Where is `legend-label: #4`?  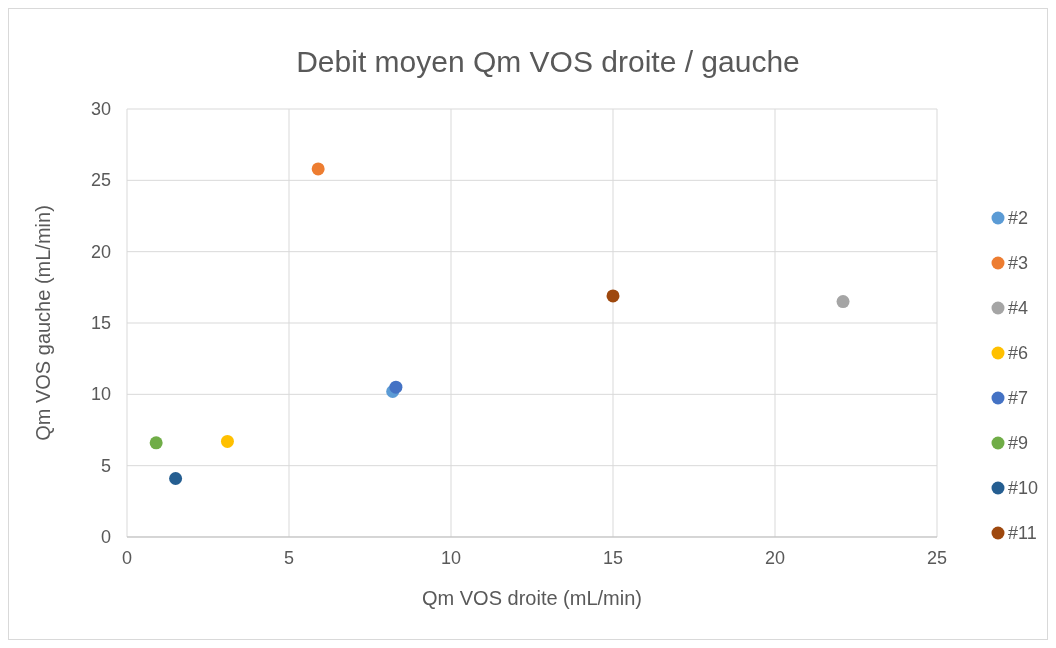
legend-label: #4 is located at coordinates (1018, 308).